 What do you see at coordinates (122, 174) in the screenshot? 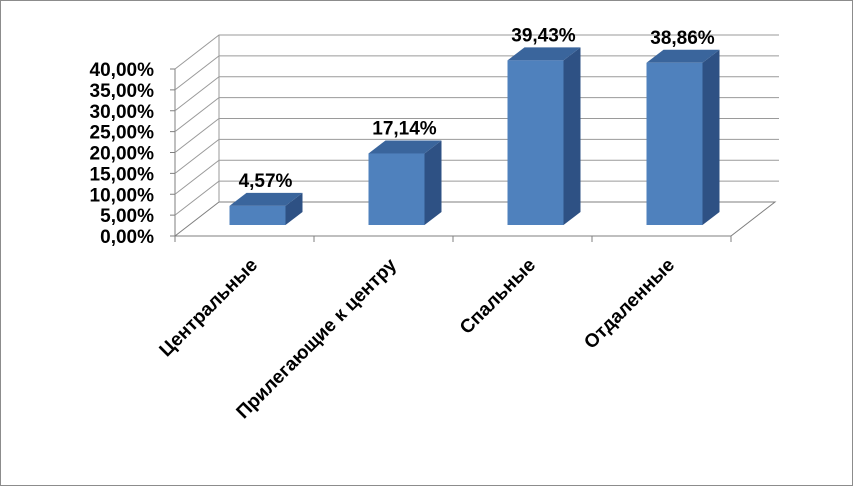
I see `y-tick-label: 15,00%` at bounding box center [122, 174].